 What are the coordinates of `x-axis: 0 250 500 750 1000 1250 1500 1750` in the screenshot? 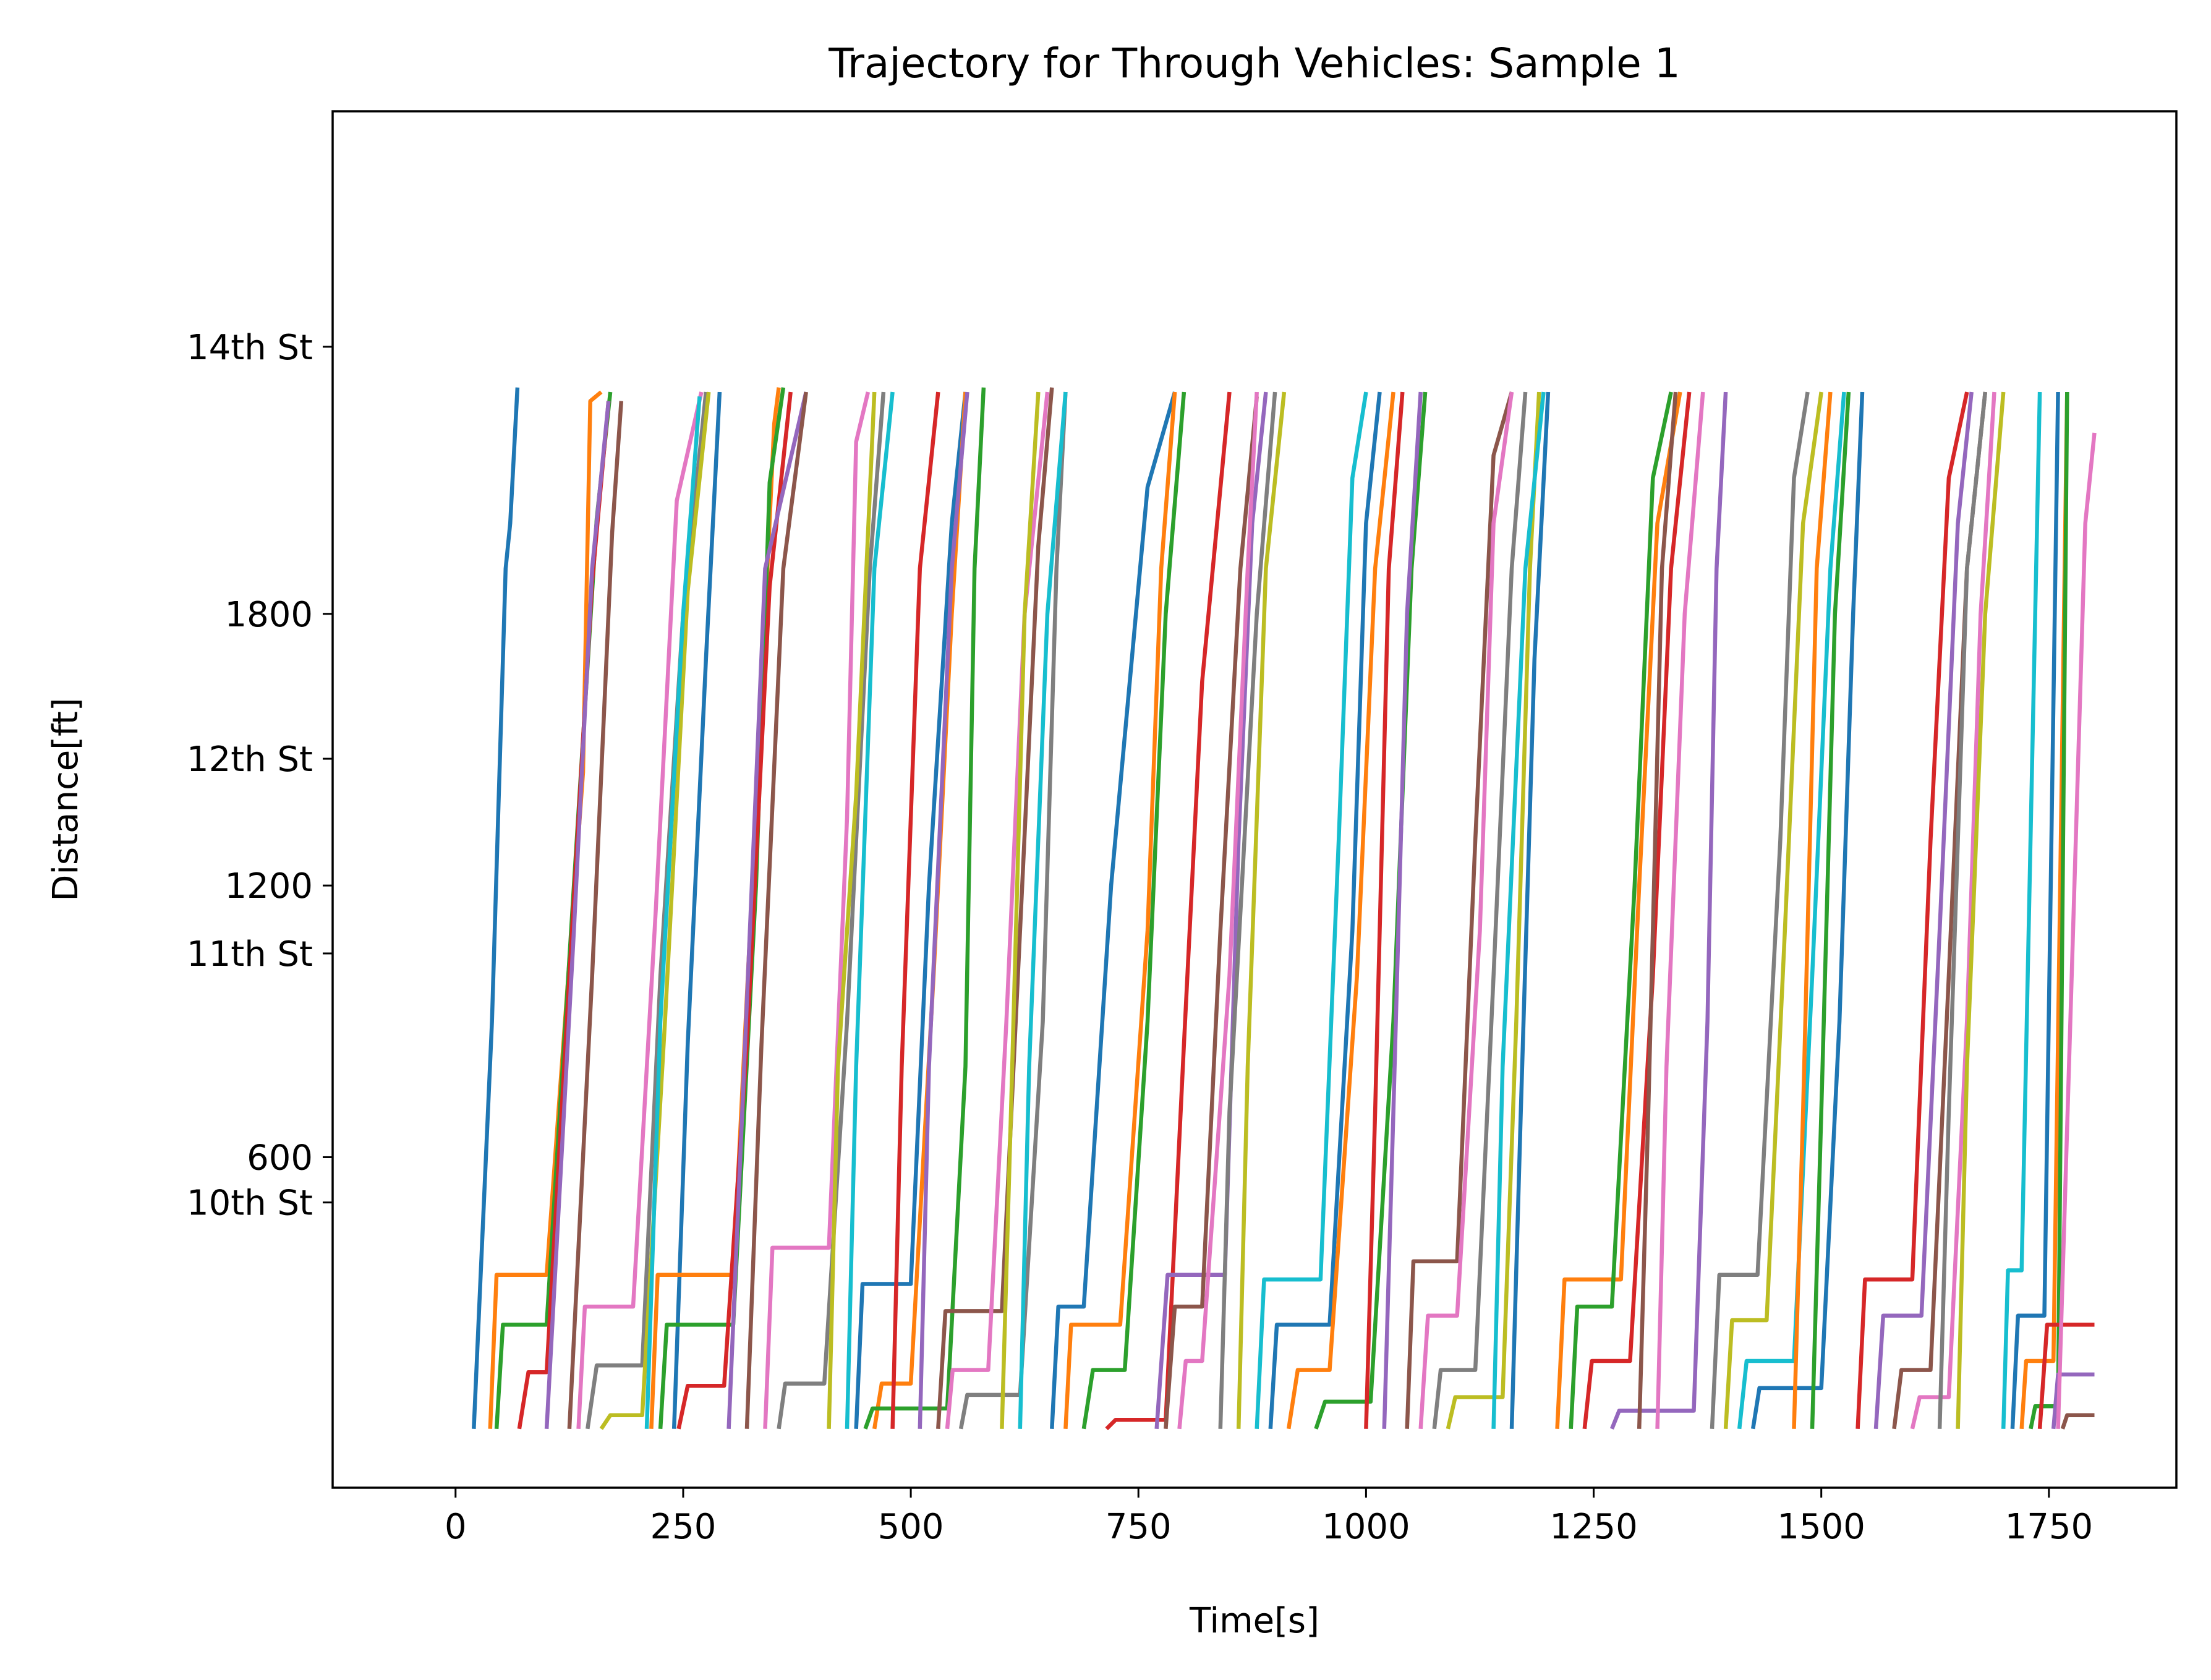 It's located at (1269, 1517).